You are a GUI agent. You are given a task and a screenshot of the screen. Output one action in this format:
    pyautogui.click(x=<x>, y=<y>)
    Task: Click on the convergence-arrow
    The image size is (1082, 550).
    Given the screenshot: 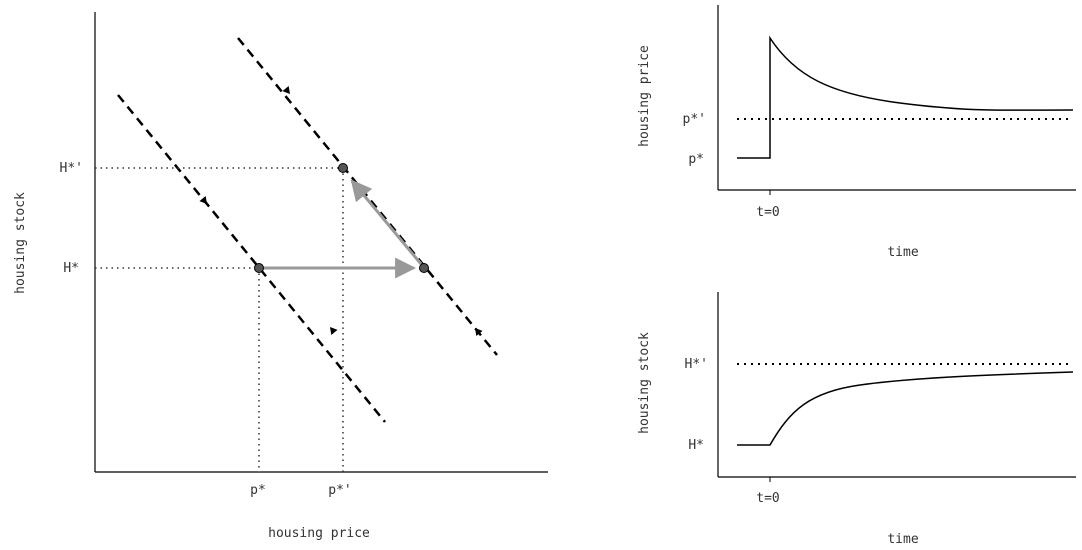 What is the action you would take?
    pyautogui.click(x=386, y=222)
    